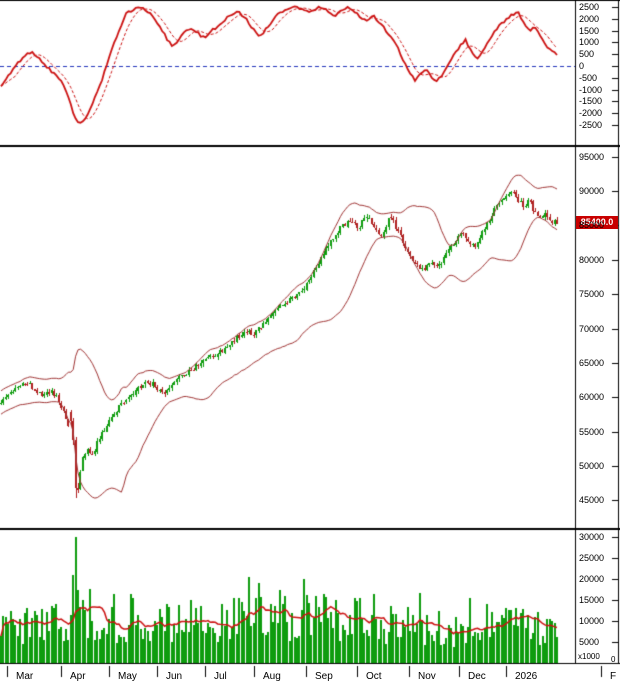 The height and width of the screenshot is (693, 620). I want to click on volume-scale-label: x1000, so click(589, 656).